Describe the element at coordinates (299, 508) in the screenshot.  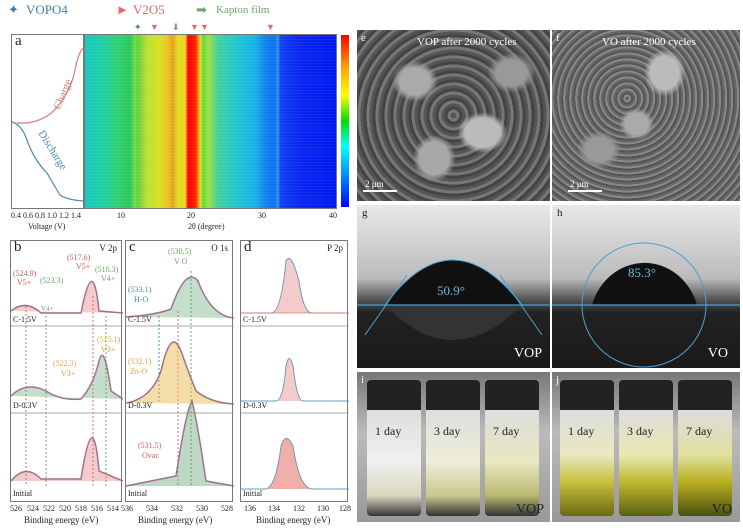
I see `tick: 132` at that location.